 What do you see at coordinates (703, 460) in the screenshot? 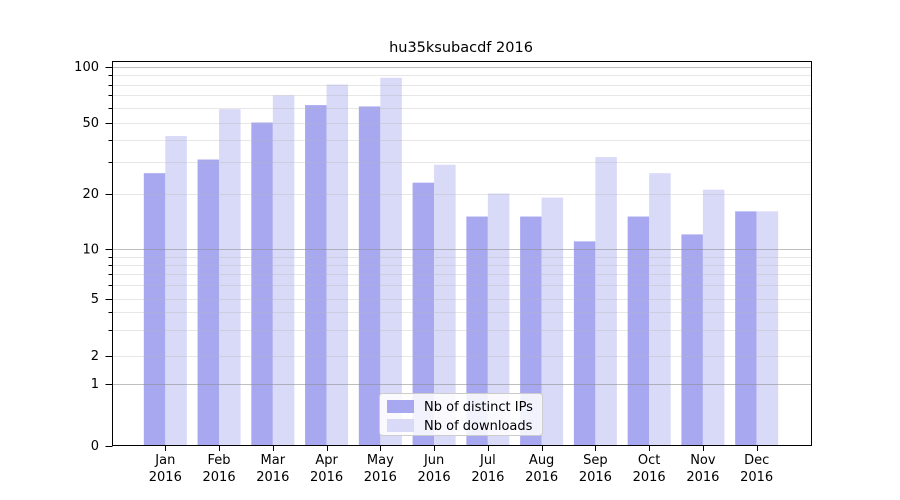
I see `x-tick-label-Nov: Nov` at bounding box center [703, 460].